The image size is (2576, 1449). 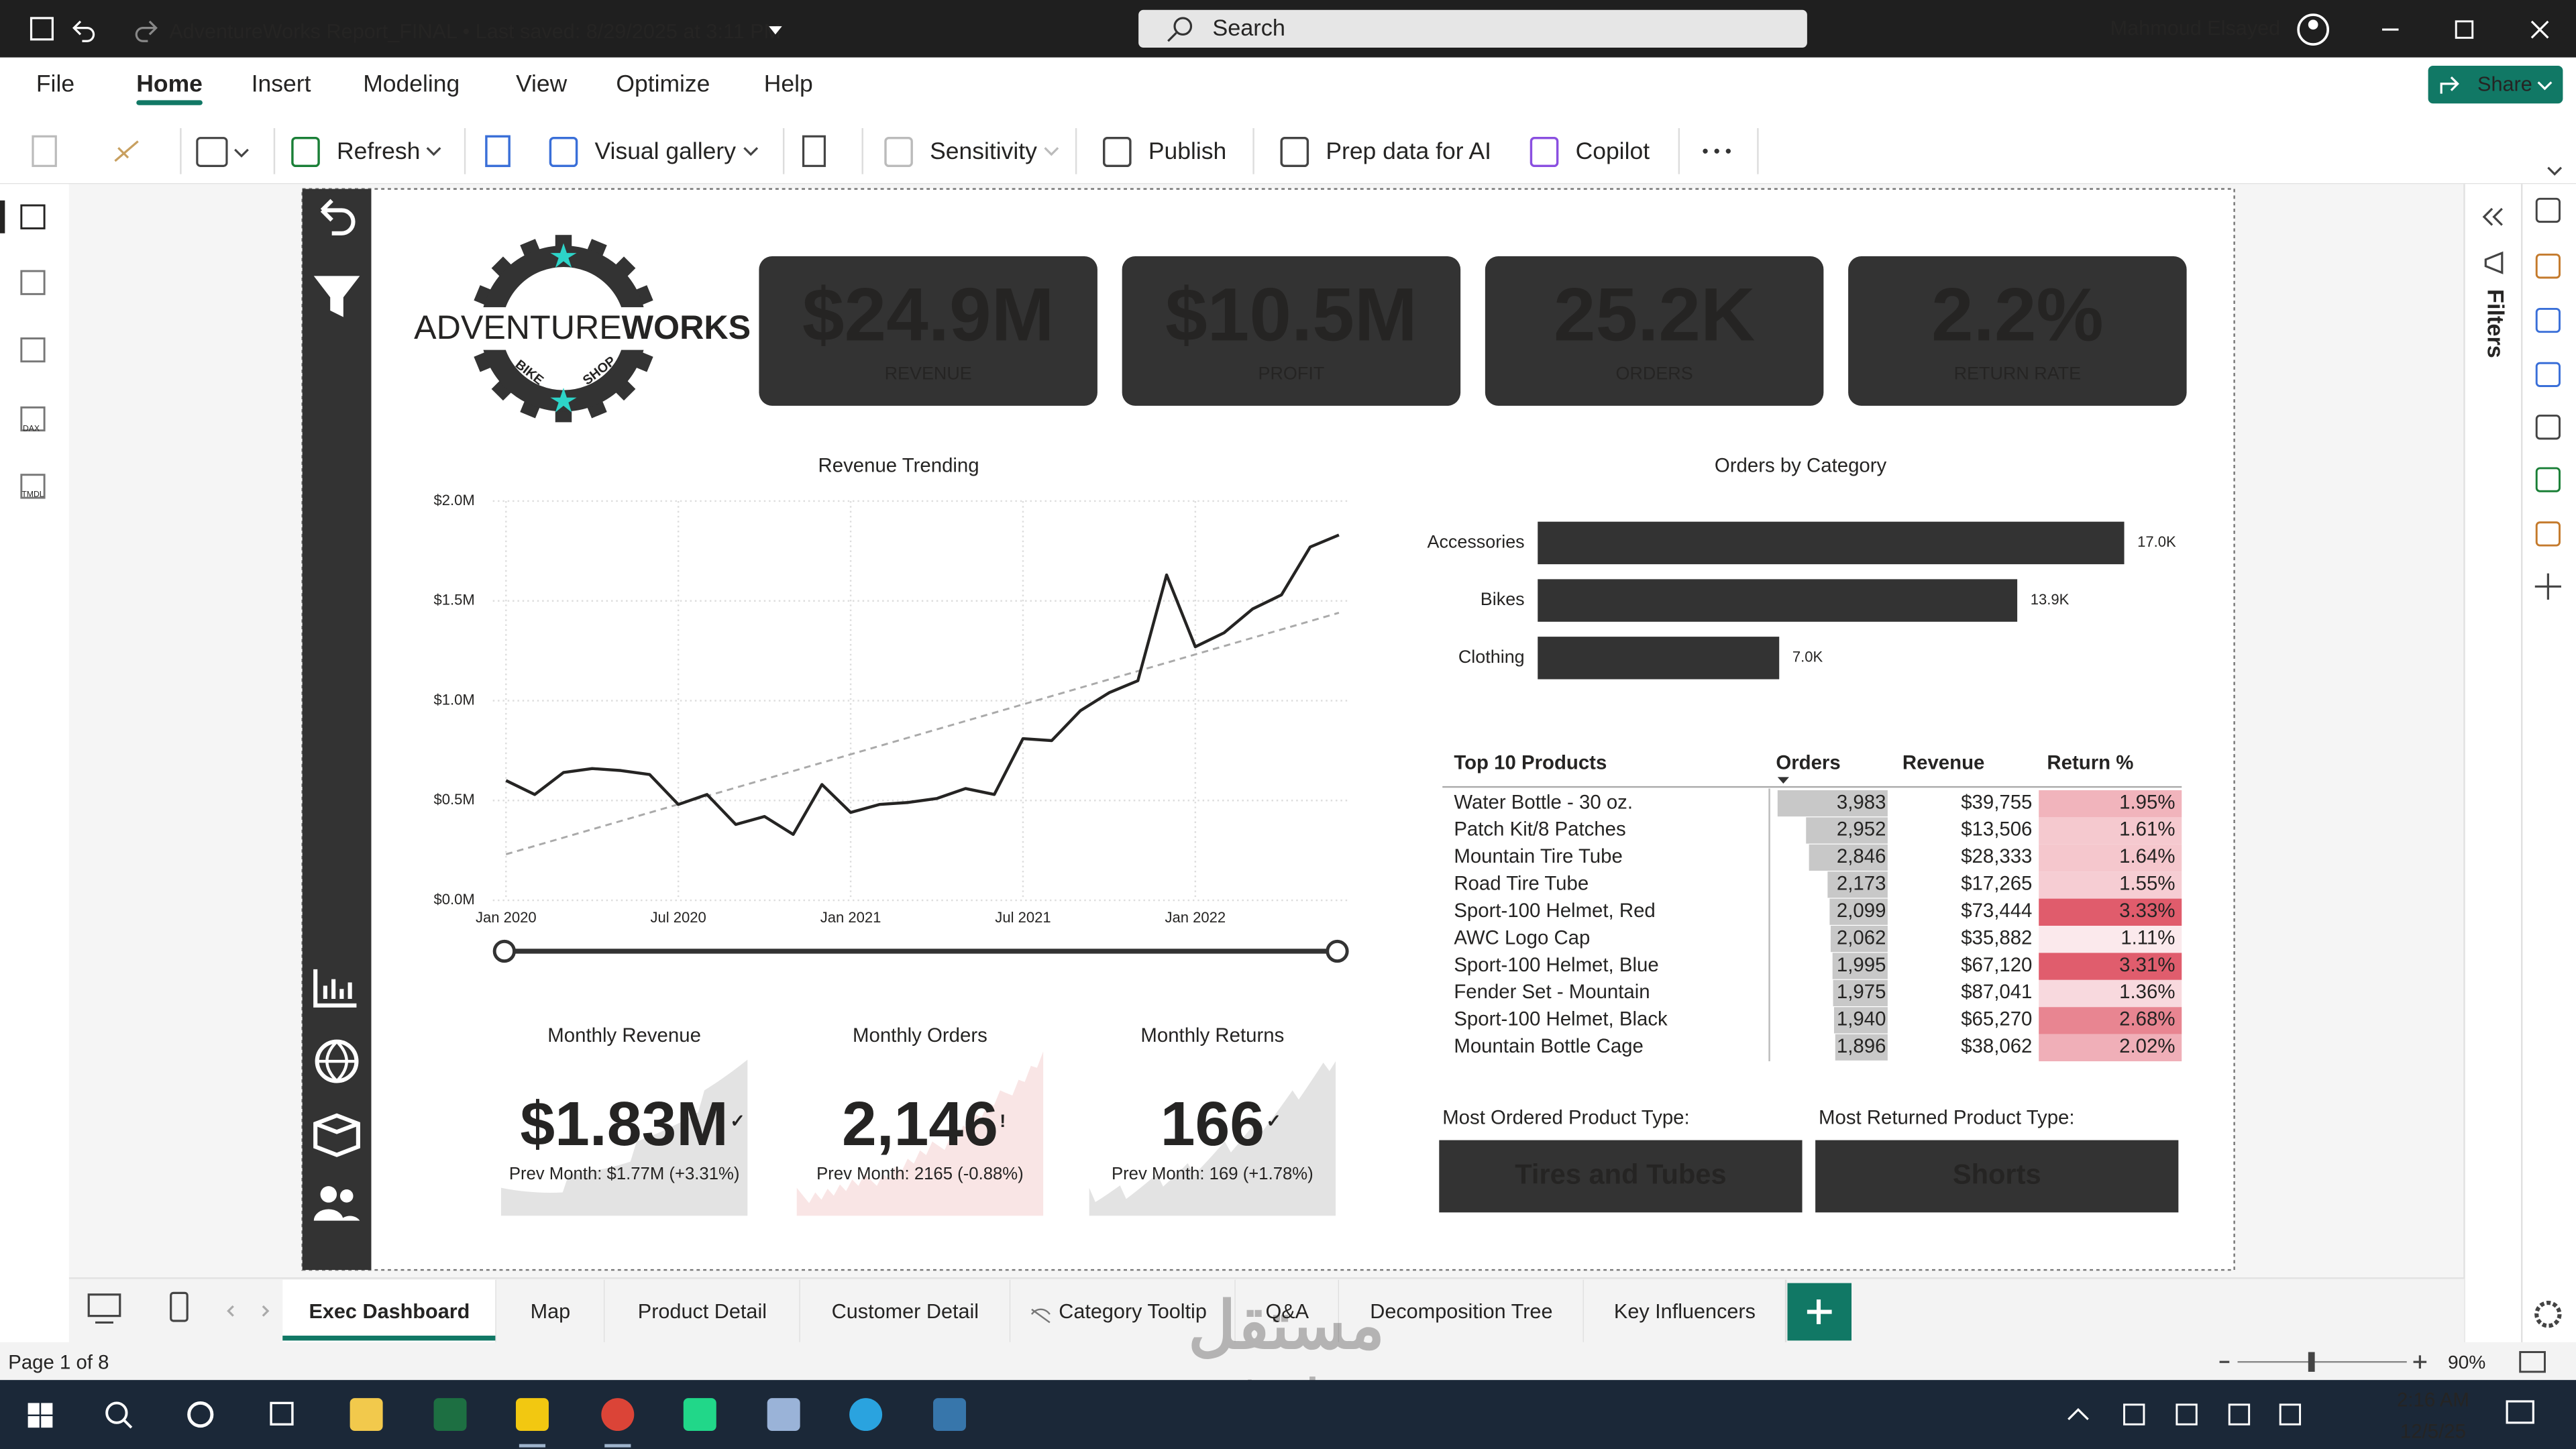 What do you see at coordinates (2539, 29) in the screenshot?
I see `close-button` at bounding box center [2539, 29].